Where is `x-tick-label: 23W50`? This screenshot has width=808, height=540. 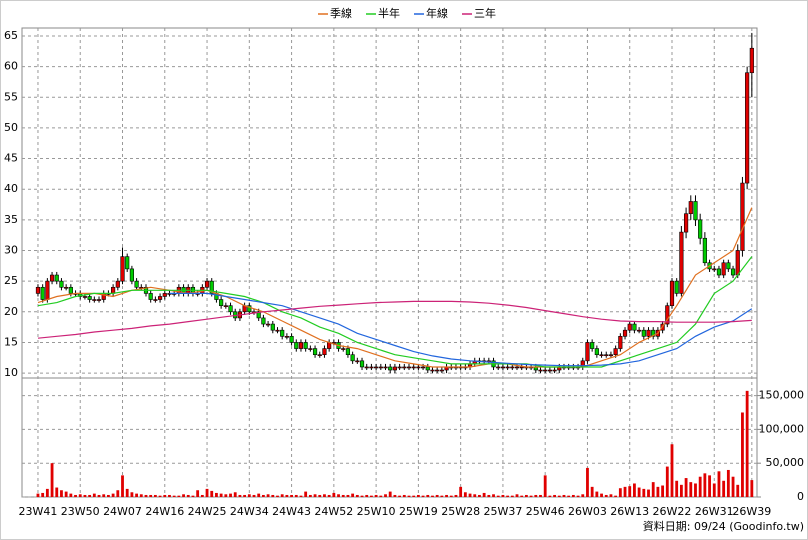 x-tick-label: 23W50 is located at coordinates (80, 511).